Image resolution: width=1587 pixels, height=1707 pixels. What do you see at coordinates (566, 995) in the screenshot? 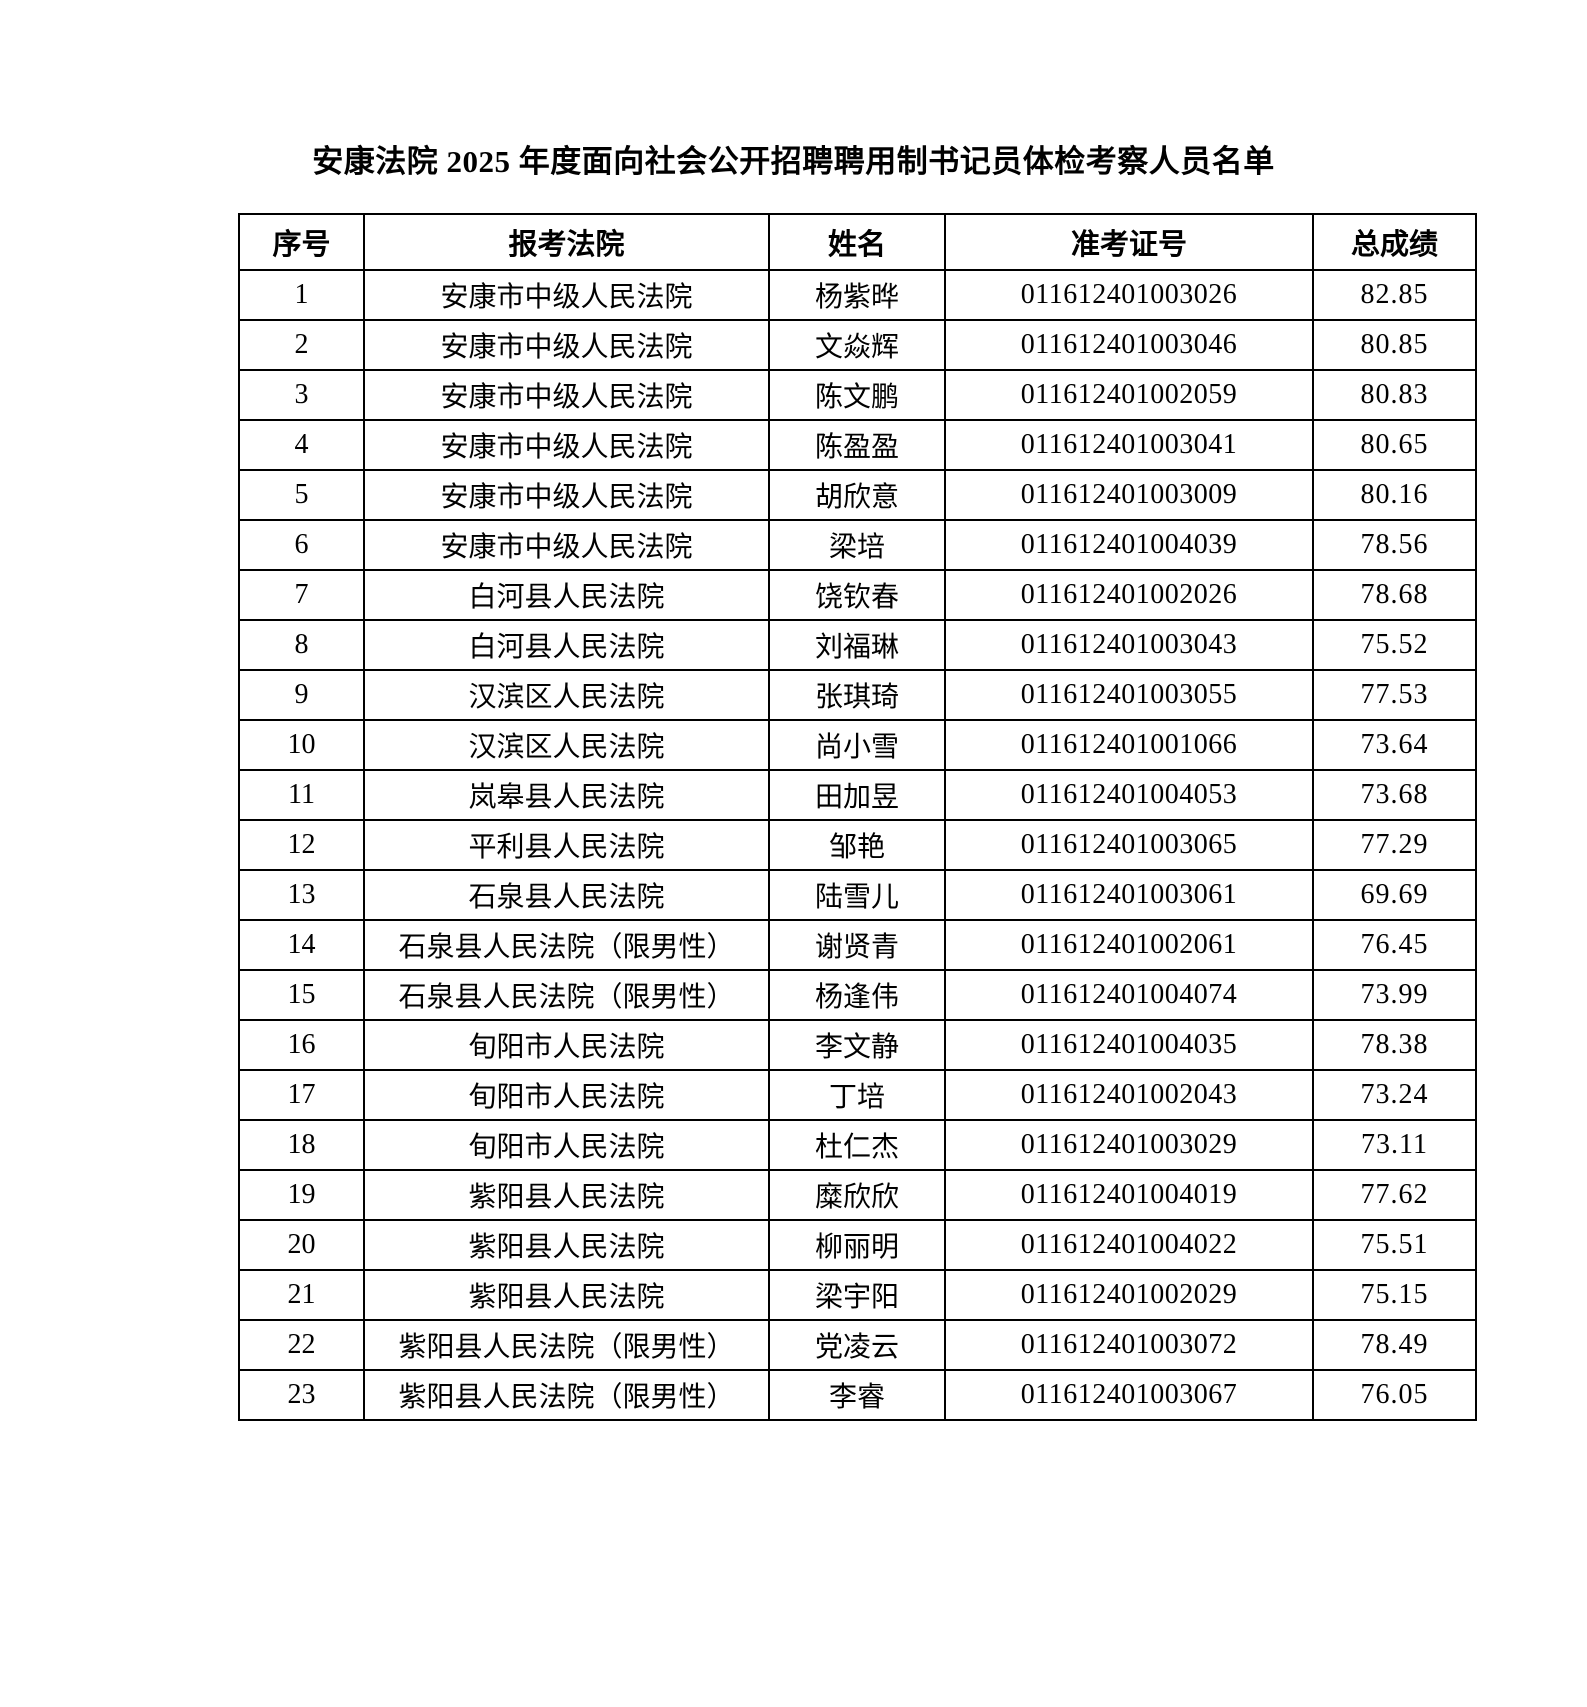
I see `cell-court: 石泉县人民法院（限男性）` at bounding box center [566, 995].